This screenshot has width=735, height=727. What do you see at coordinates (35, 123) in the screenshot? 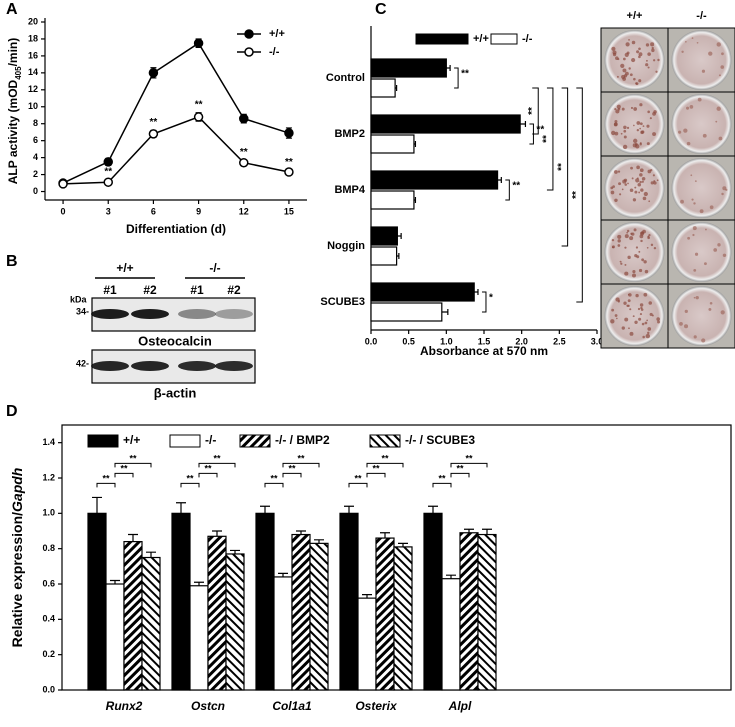
I see `y-tick-label: 8` at bounding box center [35, 123].